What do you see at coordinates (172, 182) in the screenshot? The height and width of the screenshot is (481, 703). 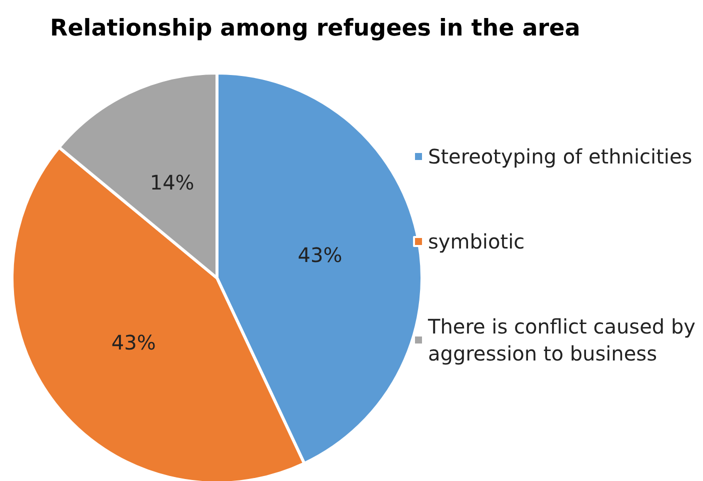 I see `data-label: 14%` at bounding box center [172, 182].